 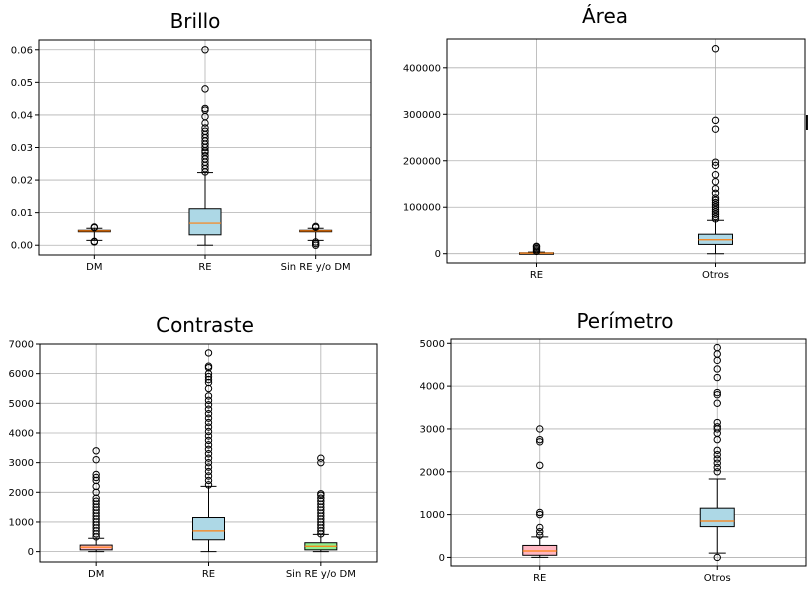 I want to click on y-tick-label: 4000, so click(x=21, y=433).